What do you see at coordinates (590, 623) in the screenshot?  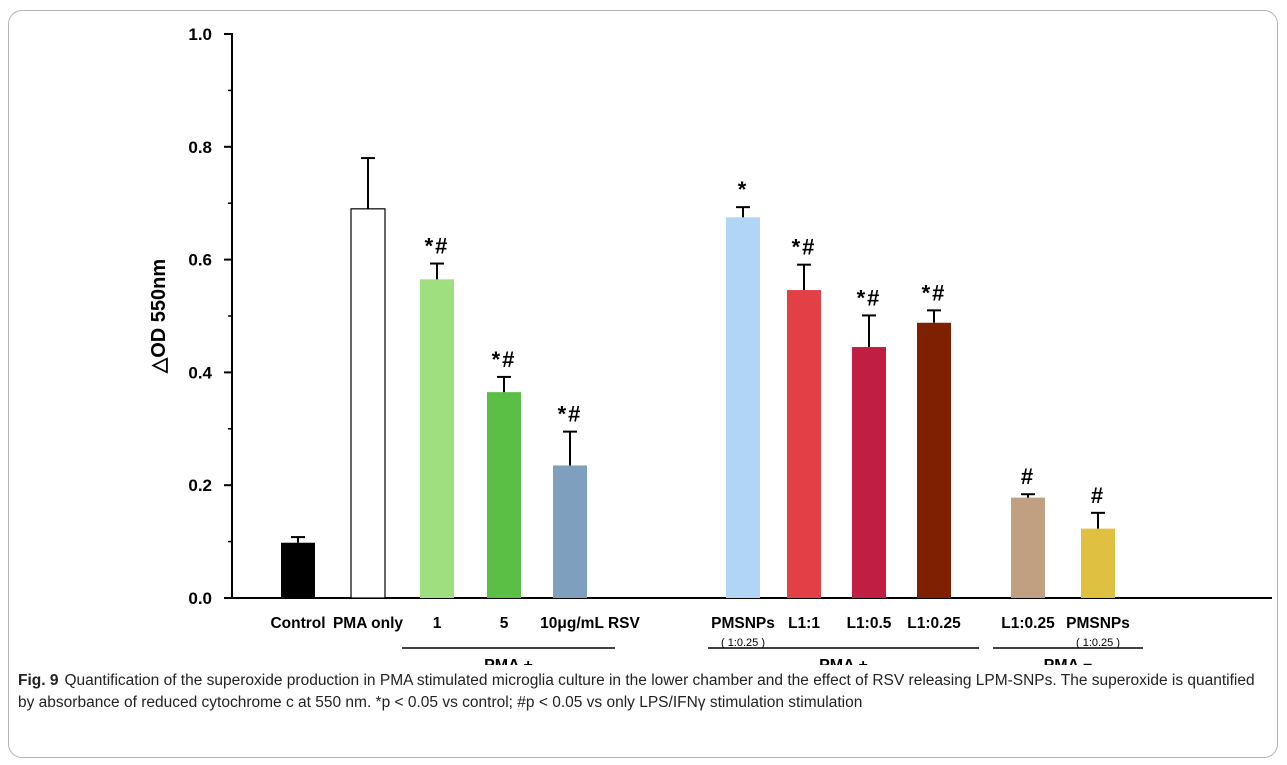 I see `x-tick-label: 10μg/mL RSV` at bounding box center [590, 623].